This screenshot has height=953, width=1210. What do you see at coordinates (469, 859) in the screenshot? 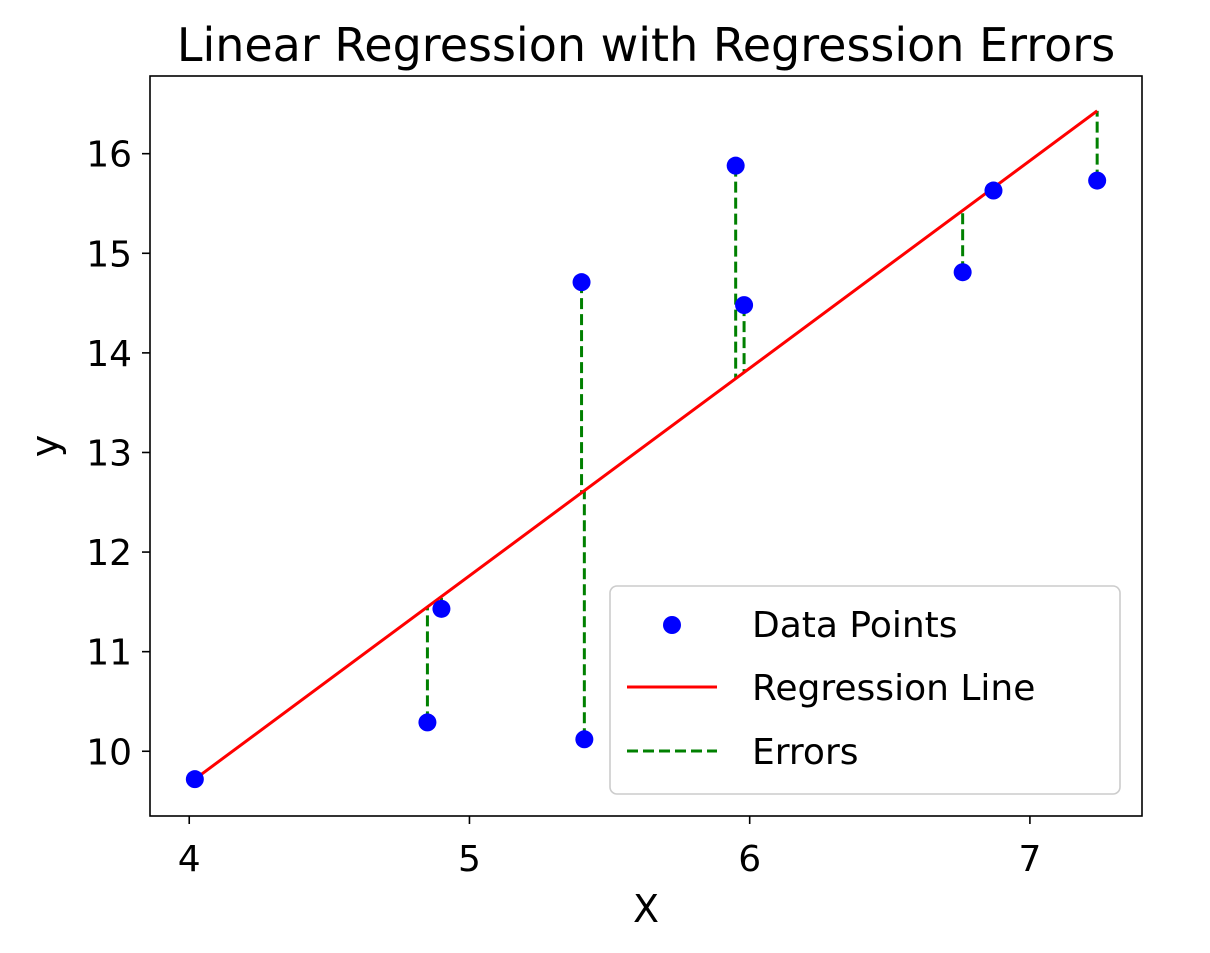
I see `x-tick-label-5: 5` at bounding box center [469, 859].